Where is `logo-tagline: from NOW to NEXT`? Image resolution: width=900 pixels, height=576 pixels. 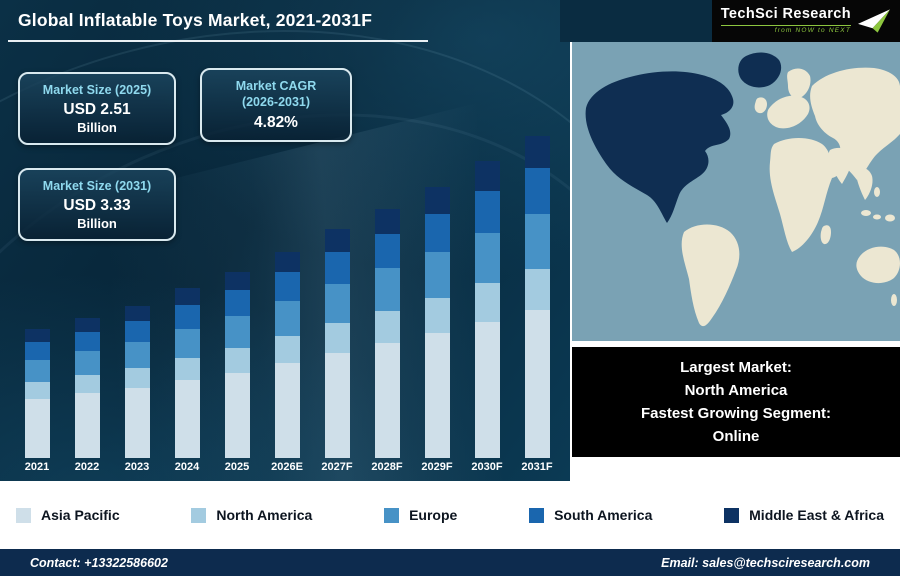 logo-tagline: from NOW to NEXT is located at coordinates (785, 29).